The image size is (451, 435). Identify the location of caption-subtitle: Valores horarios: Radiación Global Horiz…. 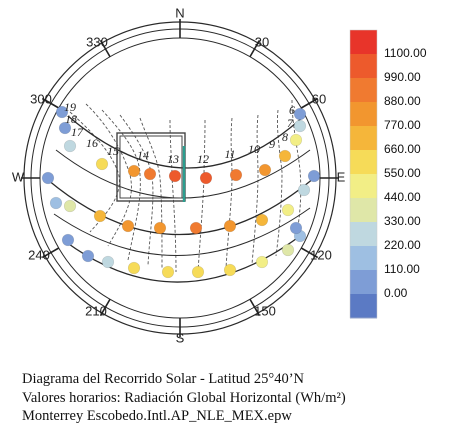
(184, 397).